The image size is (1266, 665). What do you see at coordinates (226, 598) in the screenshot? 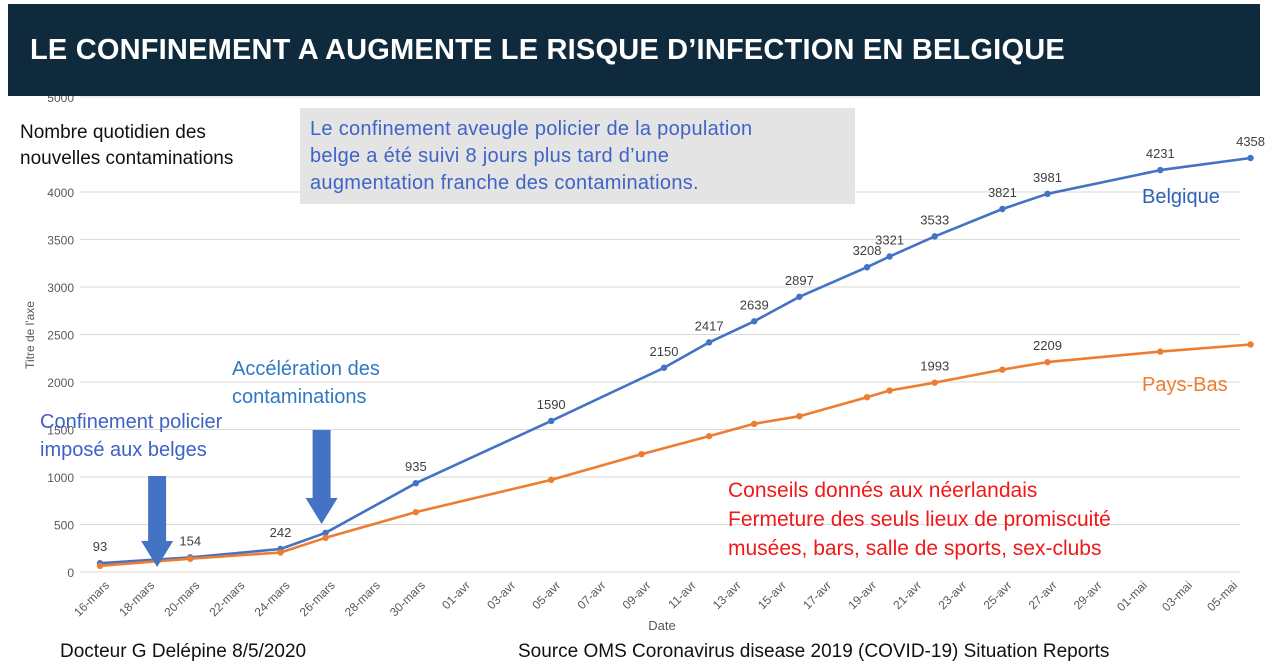
I see `x-tick-label: 22-mars` at bounding box center [226, 598].